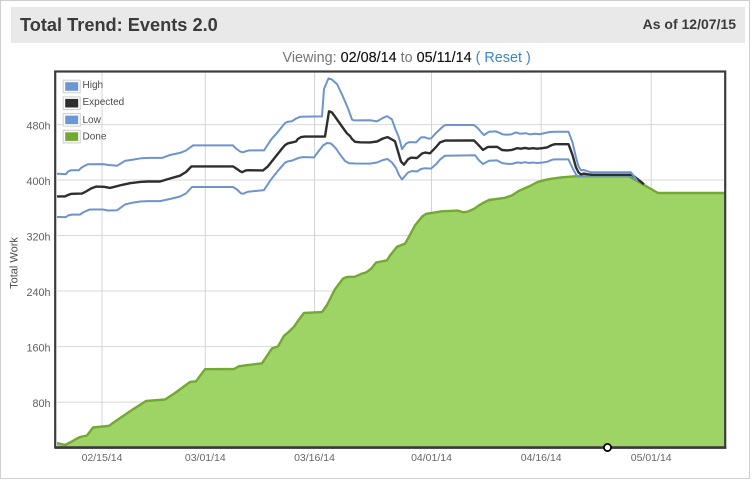 The width and height of the screenshot is (752, 481). I want to click on svg-text: 400h, so click(38, 182).